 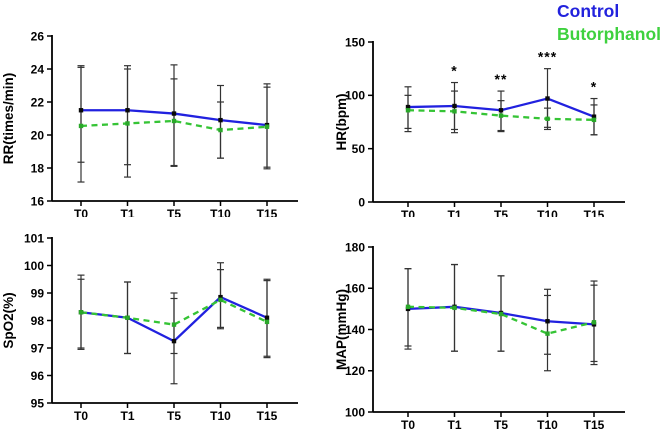 I want to click on y-axis-label: MAP(mmHg), so click(x=341, y=329).